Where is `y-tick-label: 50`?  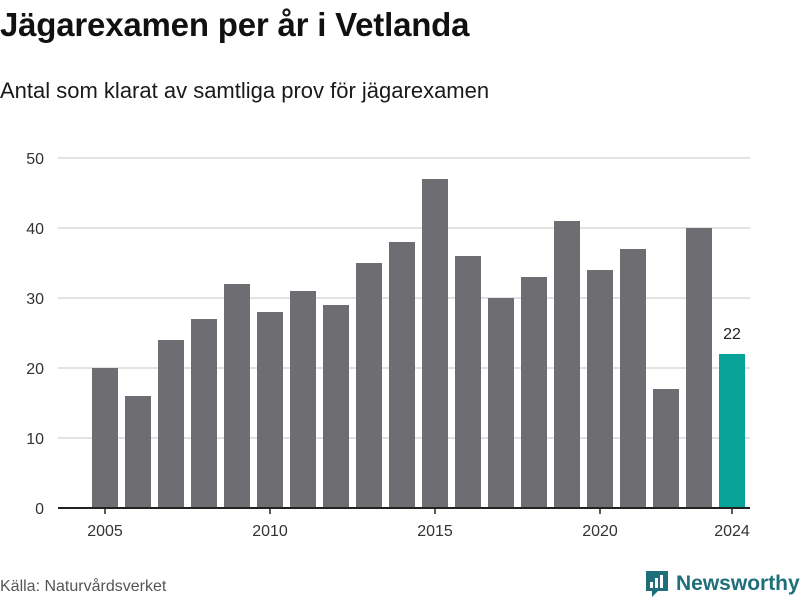 y-tick-label: 50 is located at coordinates (35, 159).